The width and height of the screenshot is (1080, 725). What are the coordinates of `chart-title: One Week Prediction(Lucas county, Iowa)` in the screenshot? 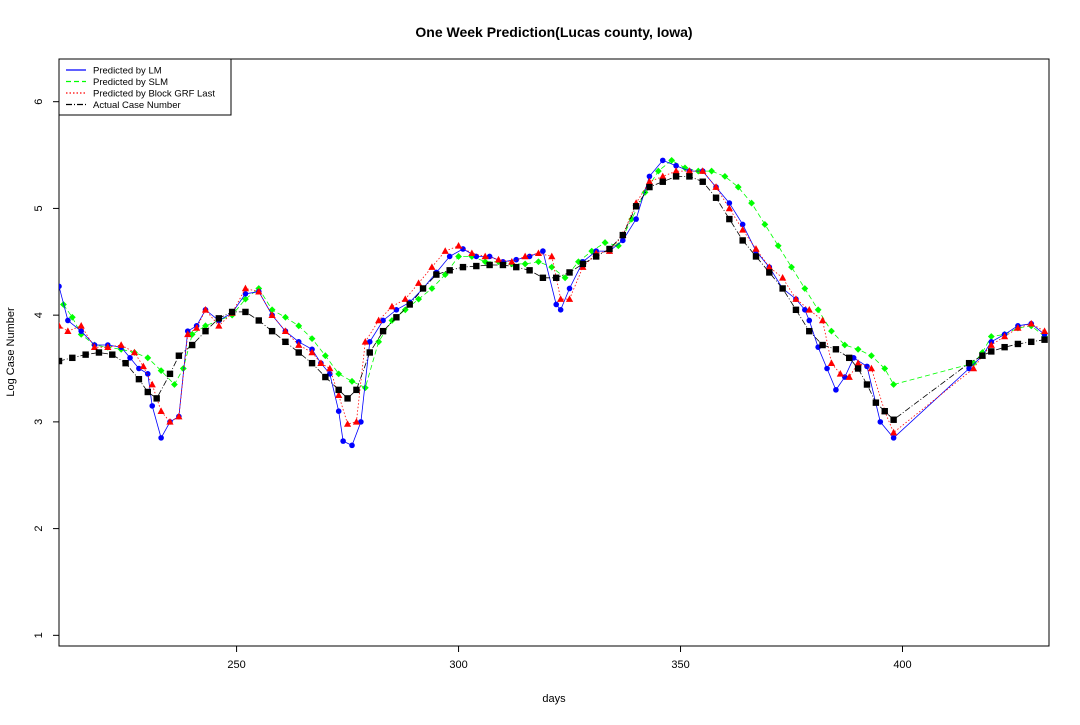 It's located at (553, 32).